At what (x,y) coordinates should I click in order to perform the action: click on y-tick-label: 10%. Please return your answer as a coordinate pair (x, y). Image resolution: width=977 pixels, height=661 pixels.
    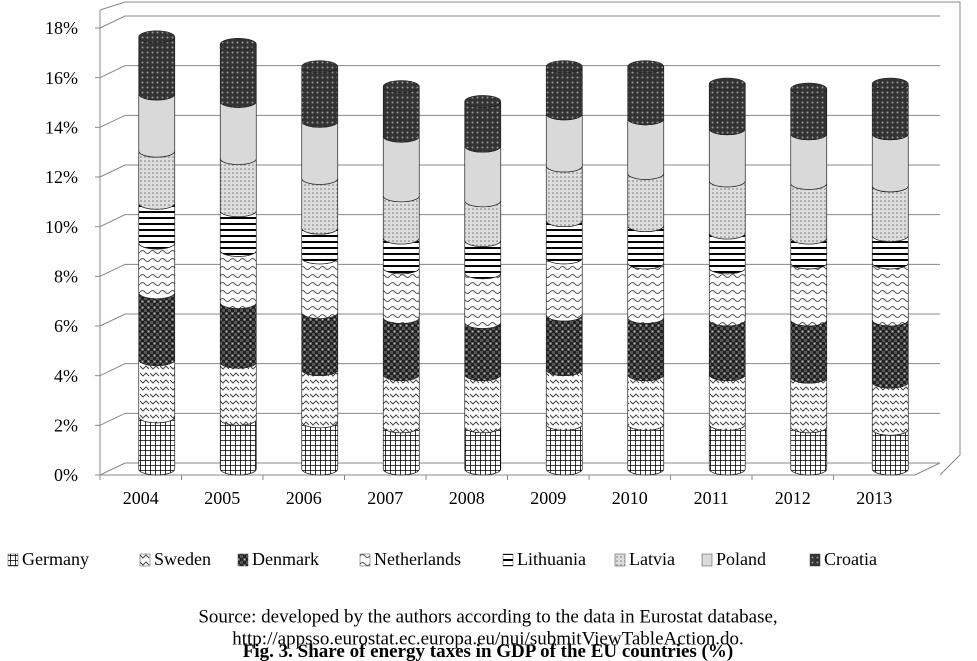
    Looking at the image, I should click on (61, 227).